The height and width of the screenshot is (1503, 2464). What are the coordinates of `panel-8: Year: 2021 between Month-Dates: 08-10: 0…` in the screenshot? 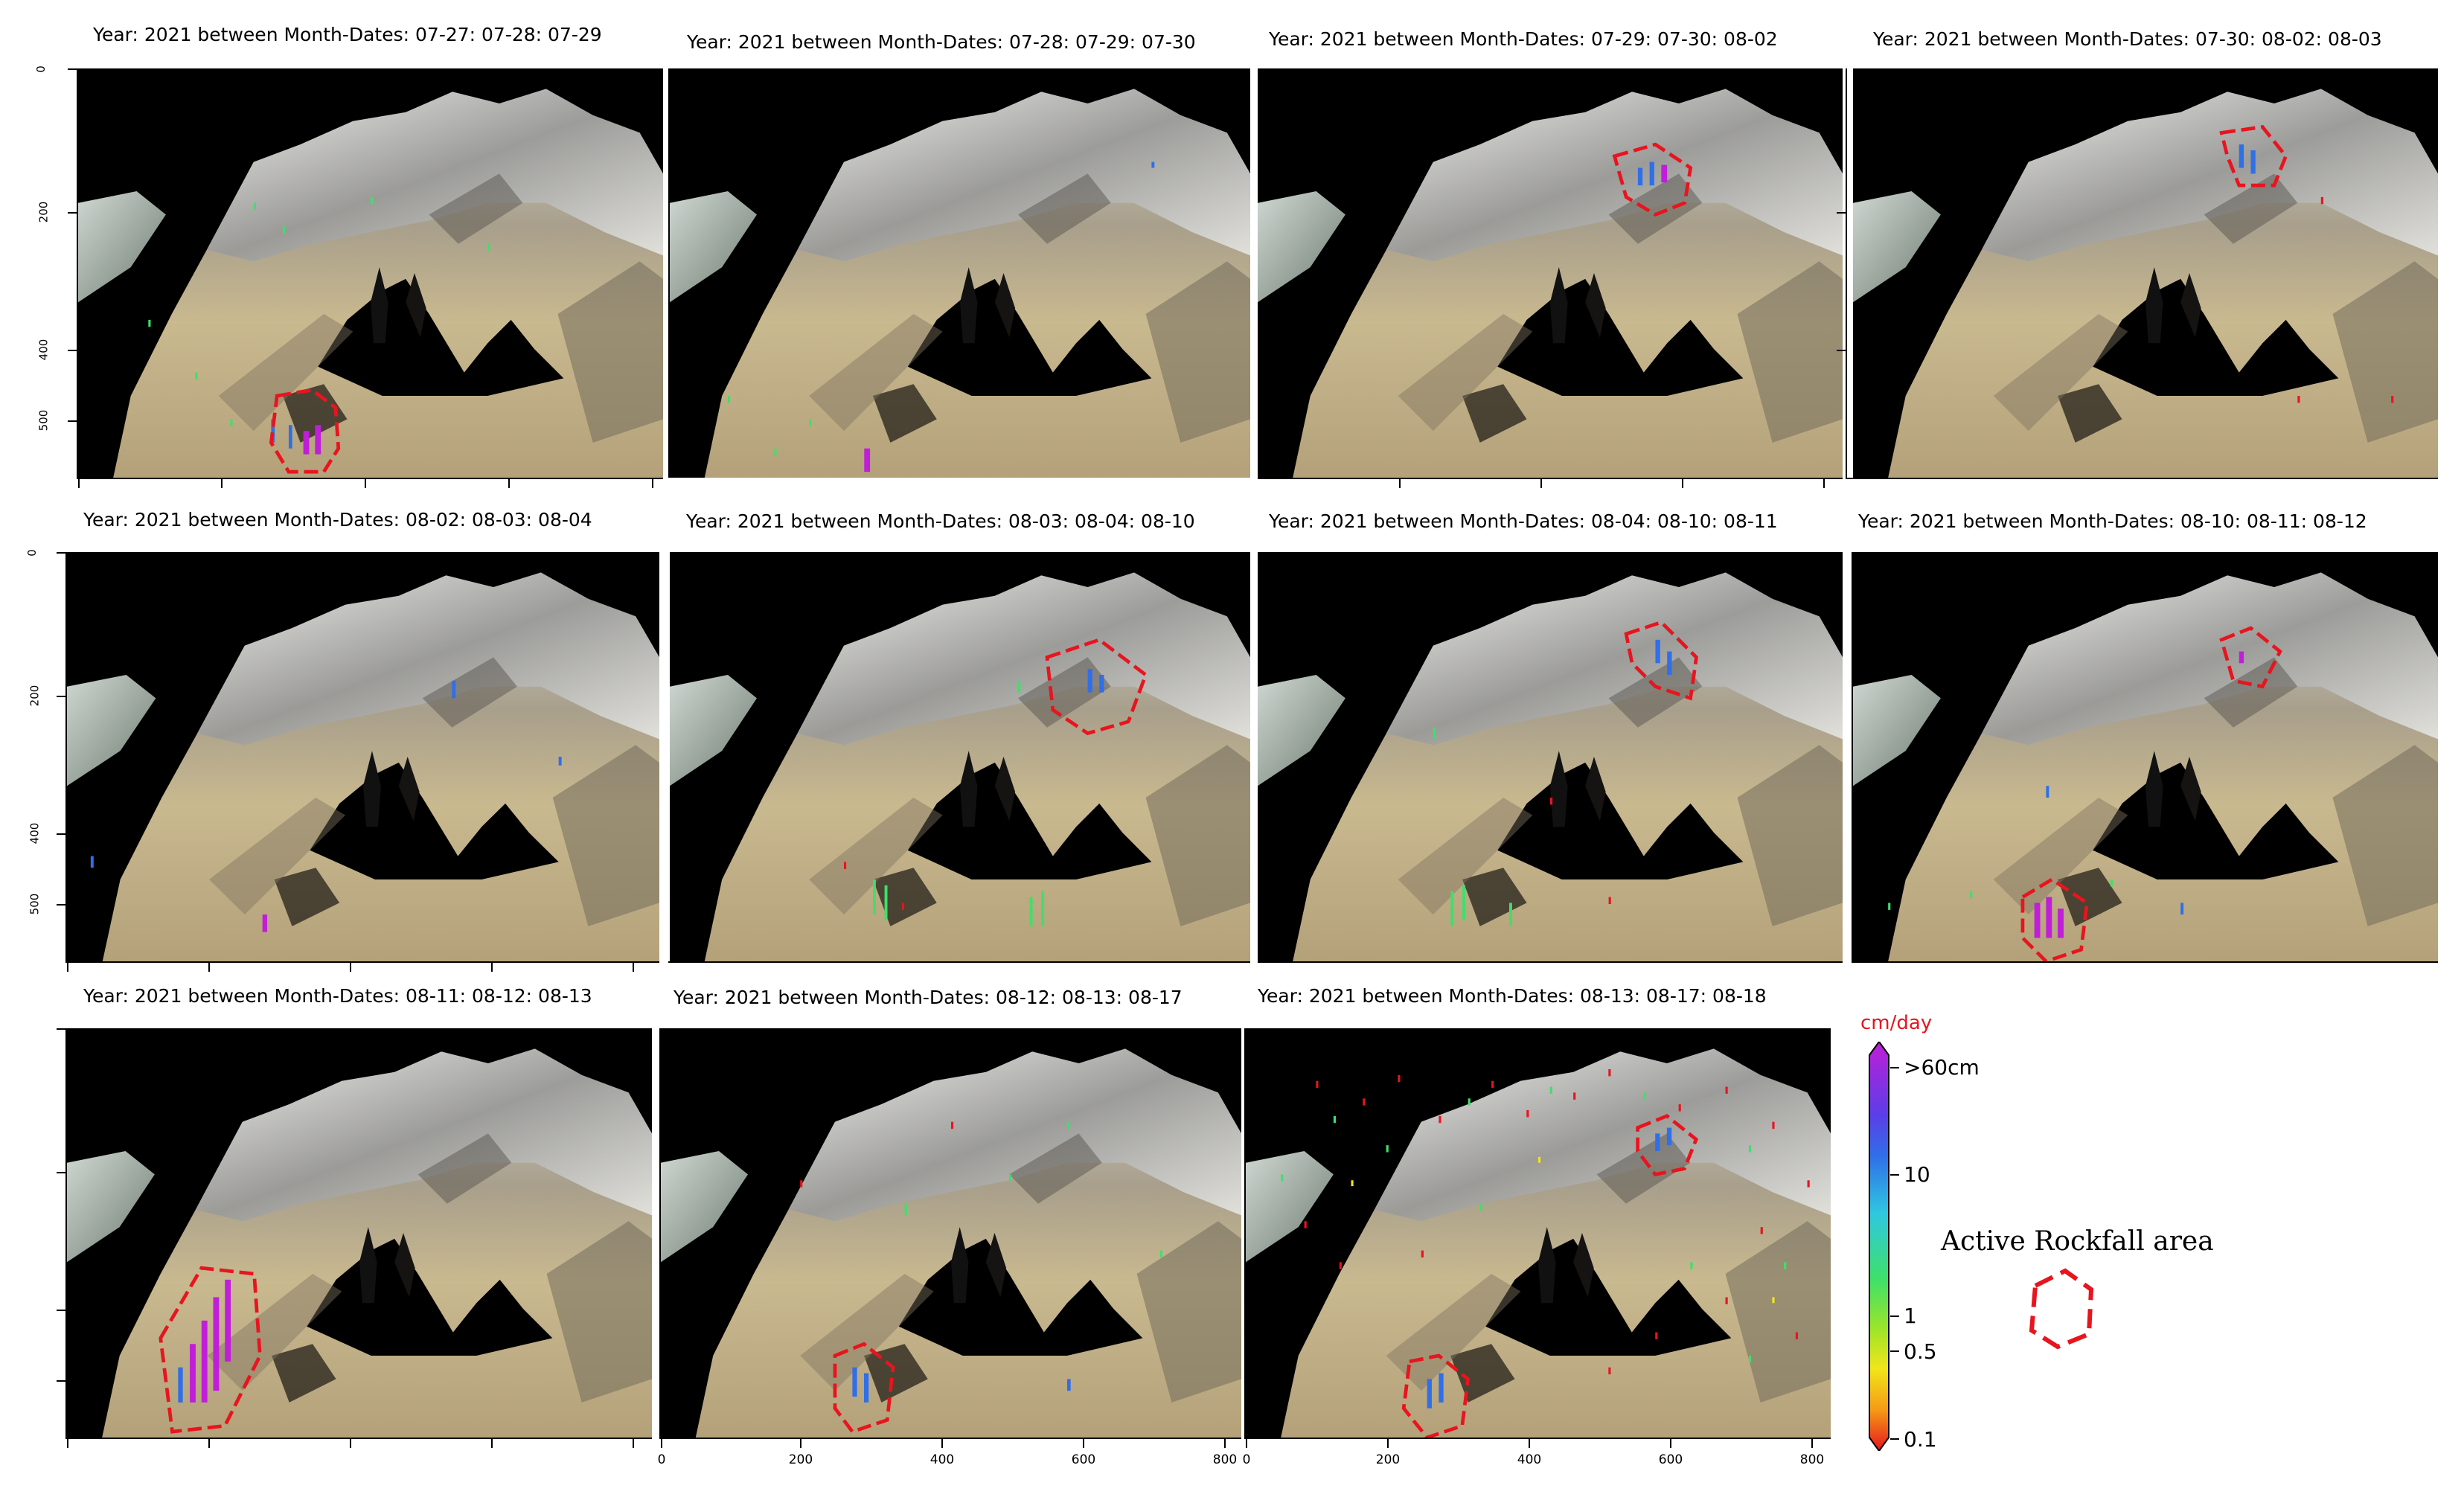 It's located at (2155, 744).